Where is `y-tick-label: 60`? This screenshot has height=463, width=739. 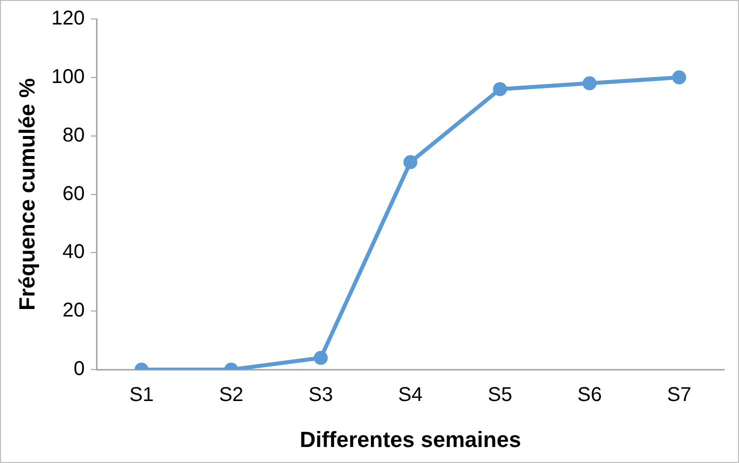 y-tick-label: 60 is located at coordinates (73, 193).